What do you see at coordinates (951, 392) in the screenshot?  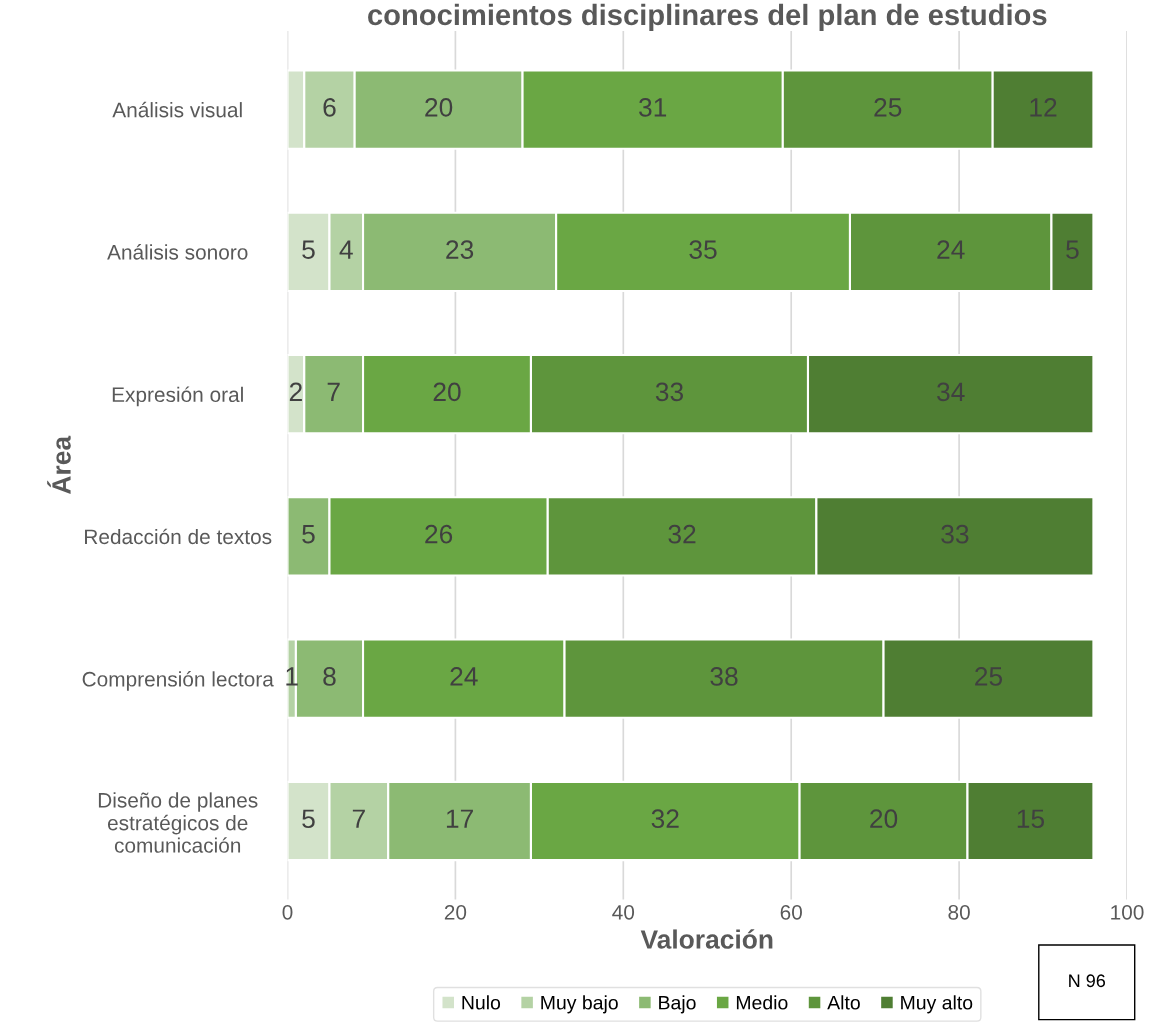 I see `data-label: 34` at bounding box center [951, 392].